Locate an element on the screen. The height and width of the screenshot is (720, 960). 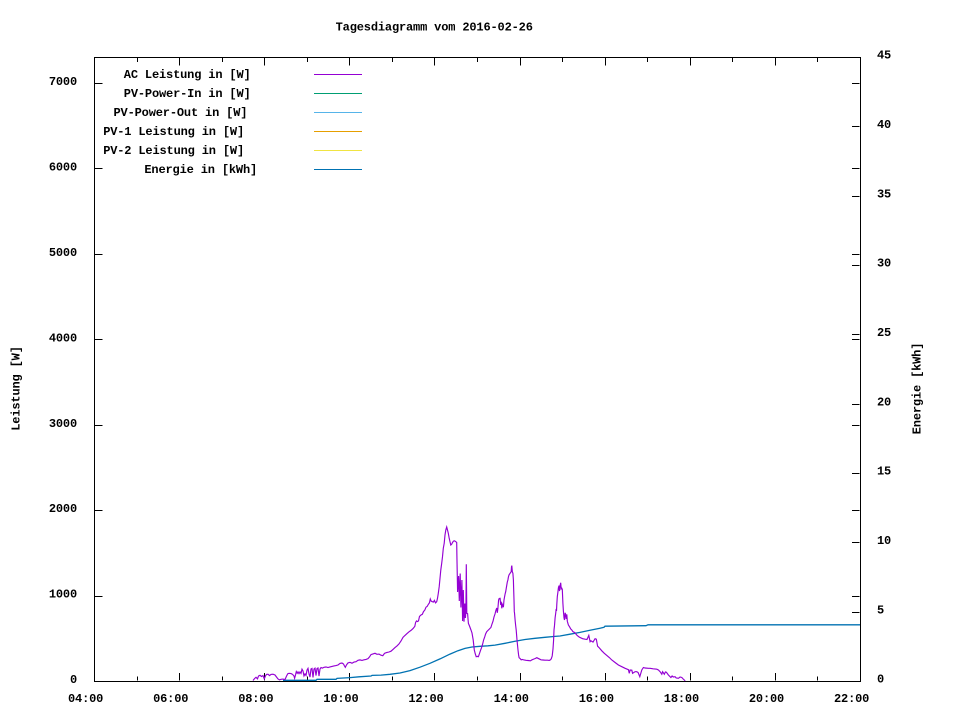
svg-text: 16:00 is located at coordinates (596, 699).